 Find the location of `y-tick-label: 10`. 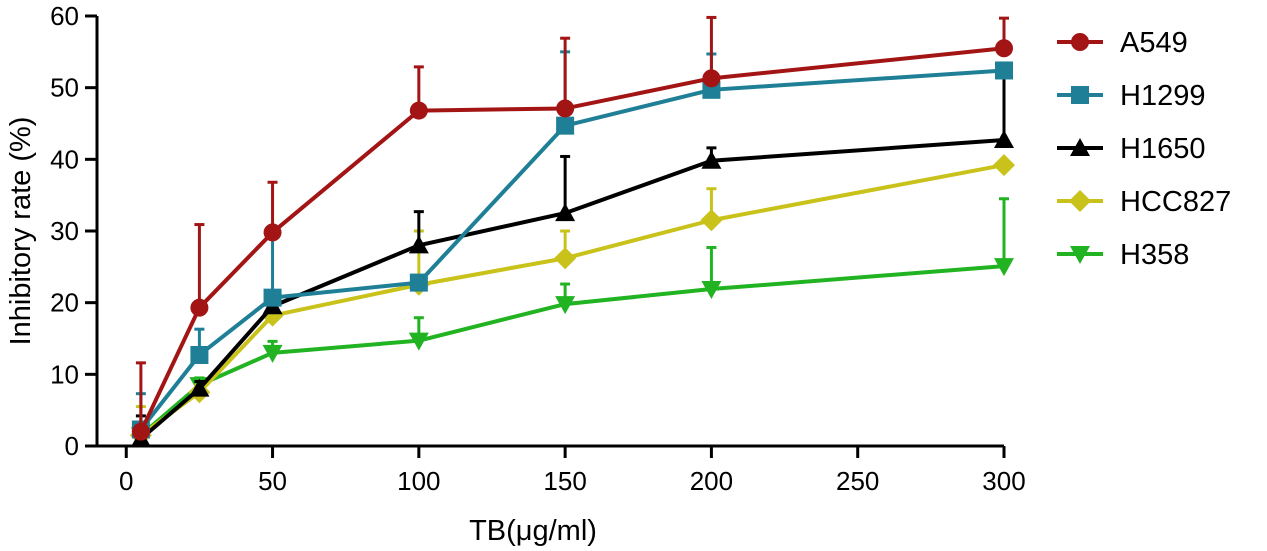

y-tick-label: 10 is located at coordinates (64, 374).